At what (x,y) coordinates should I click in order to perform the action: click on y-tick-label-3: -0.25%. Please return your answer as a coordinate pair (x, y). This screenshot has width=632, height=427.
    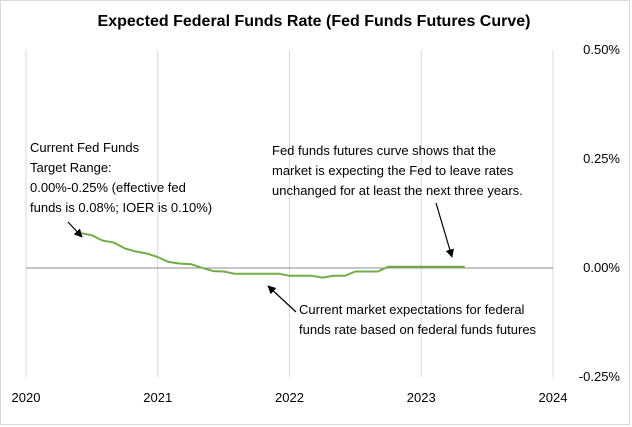
    Looking at the image, I should click on (600, 376).